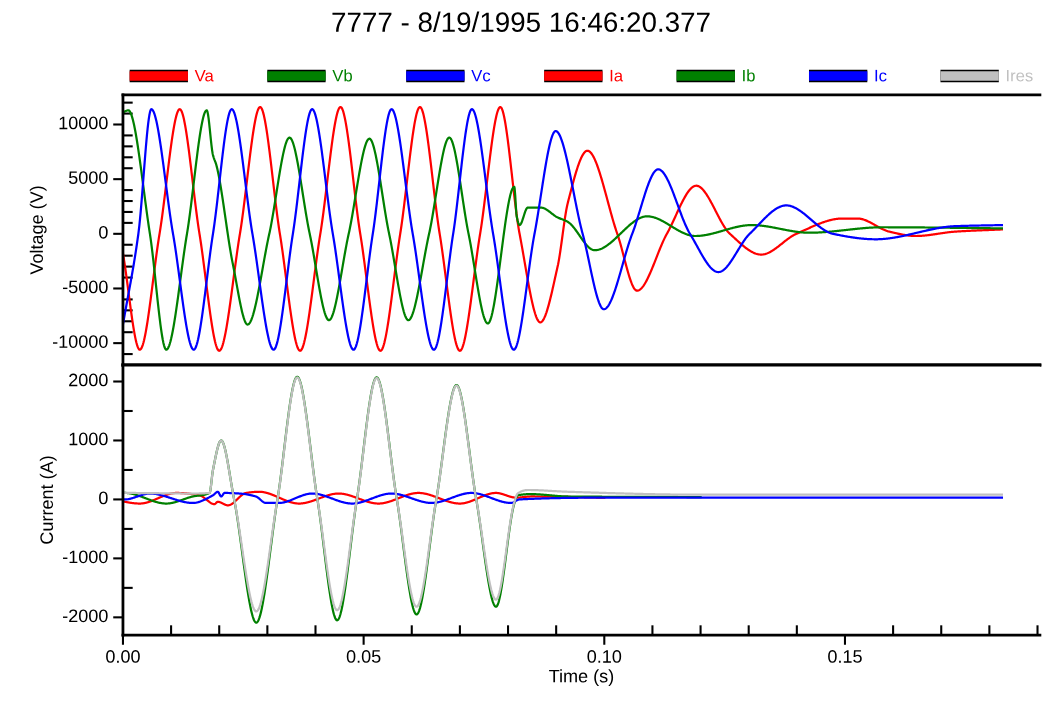 Image resolution: width=1042 pixels, height=702 pixels. I want to click on legend-label: Ib, so click(749, 75).